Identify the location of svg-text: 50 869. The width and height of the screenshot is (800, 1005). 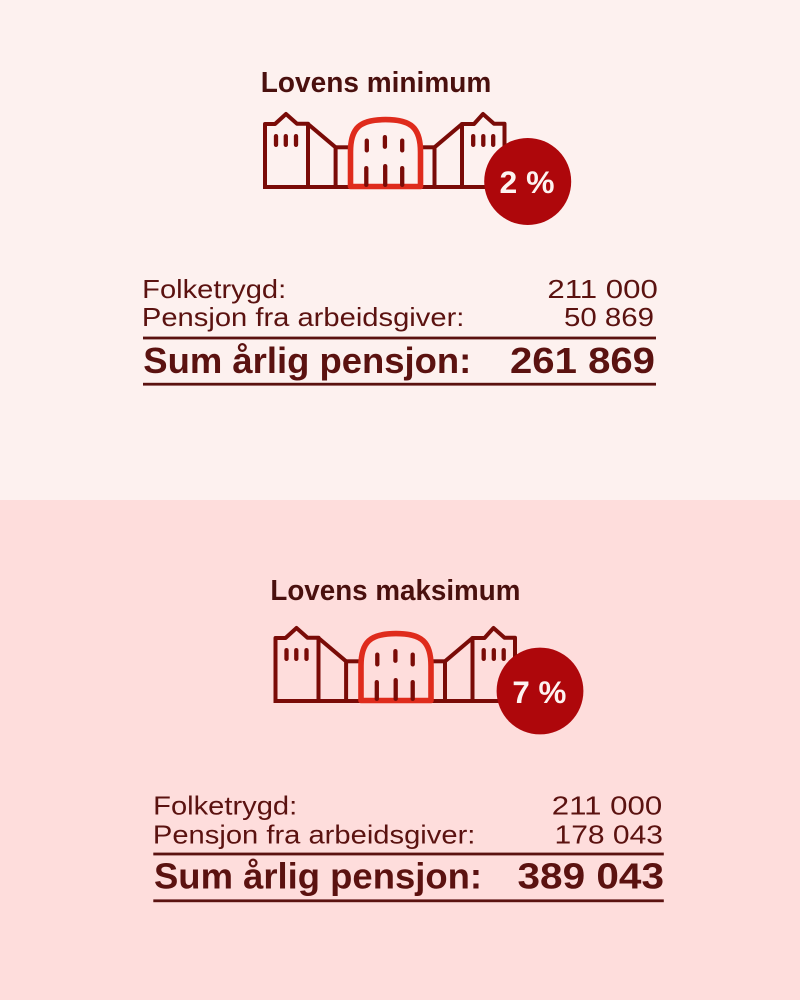
(609, 317).